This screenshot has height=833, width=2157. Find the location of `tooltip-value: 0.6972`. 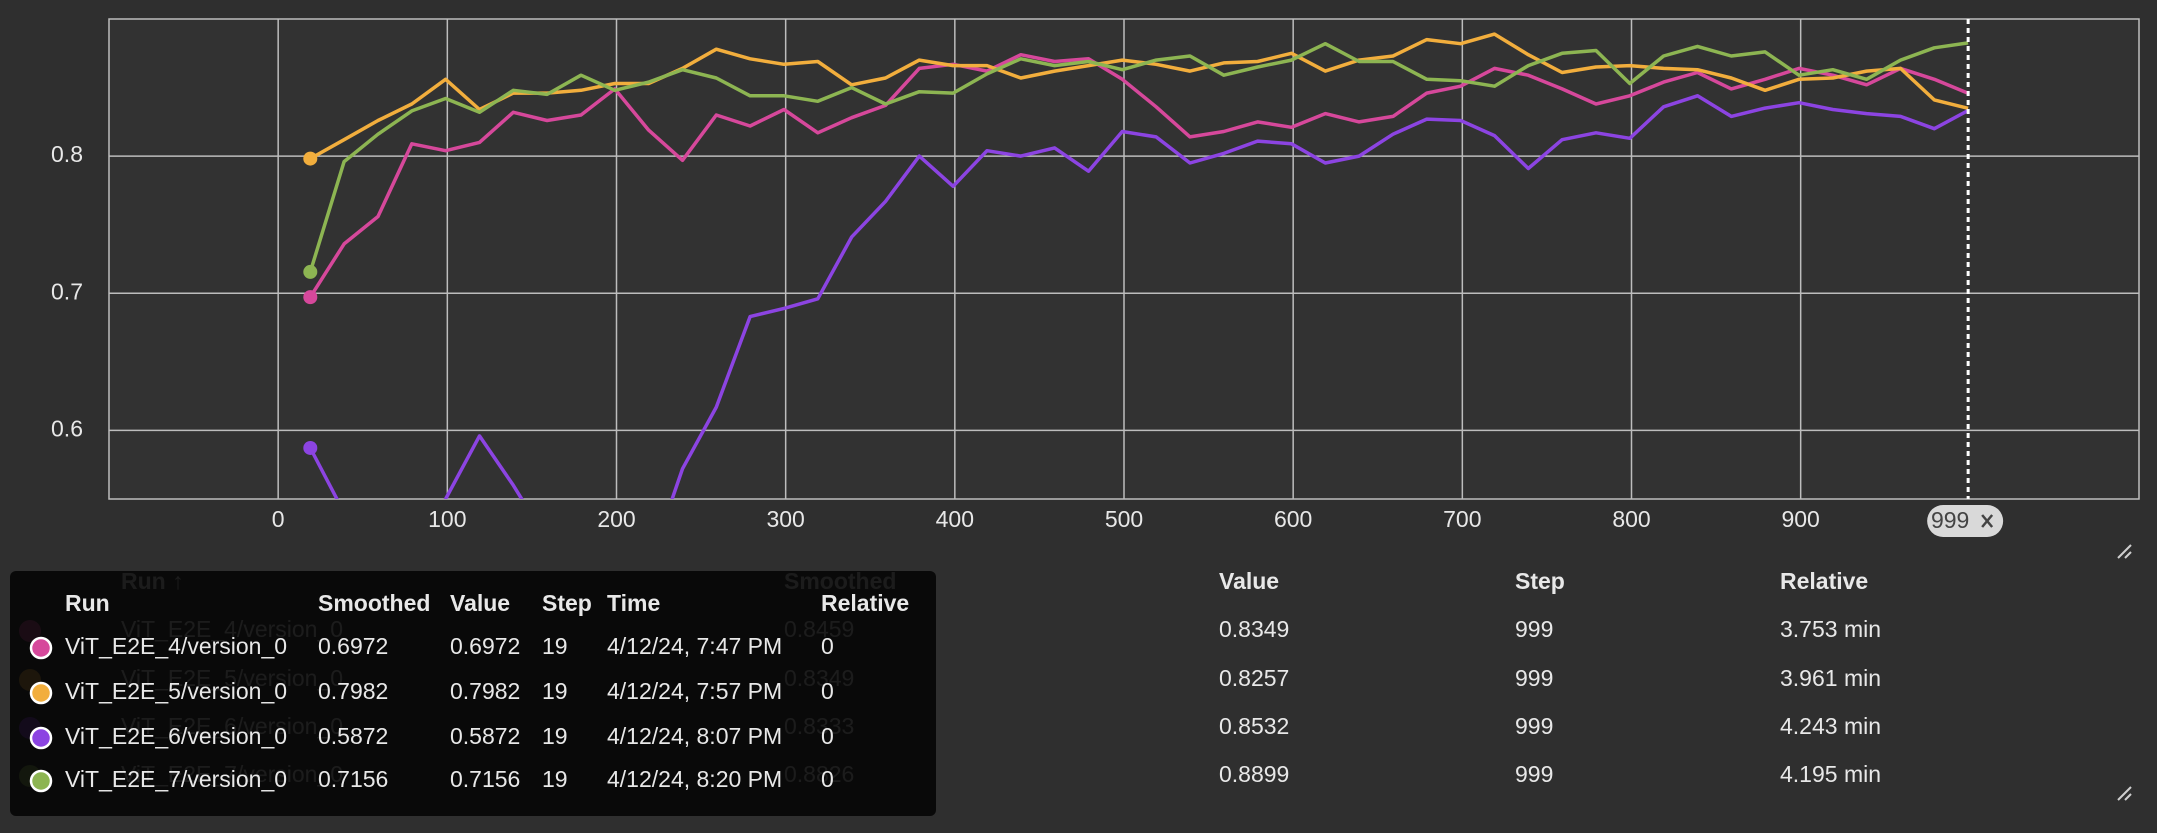

tooltip-value: 0.6972 is located at coordinates (485, 646).